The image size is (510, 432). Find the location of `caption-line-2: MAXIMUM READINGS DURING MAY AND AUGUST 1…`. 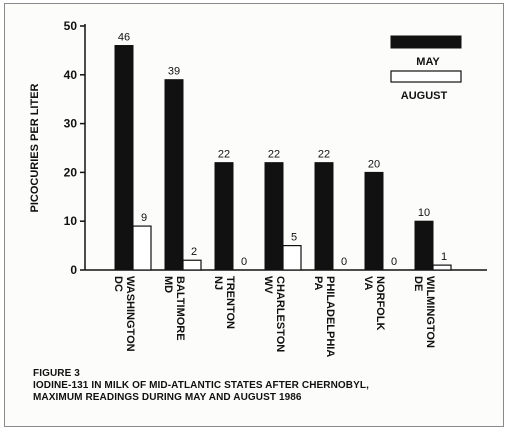

caption-line-2: MAXIMUM READINGS DURING MAY AND AUGUST 1… is located at coordinates (167, 397).